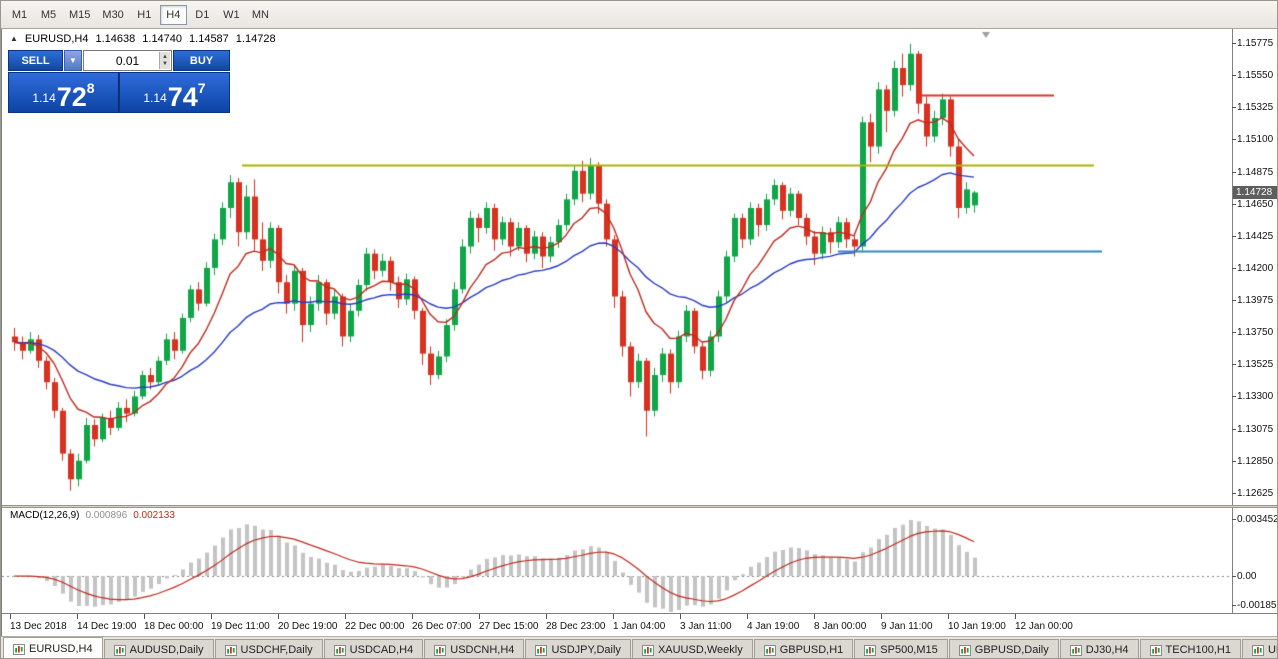 The height and width of the screenshot is (659, 1278). Describe the element at coordinates (1252, 140) in the screenshot. I see `price-scale-label: 1.15100` at that location.